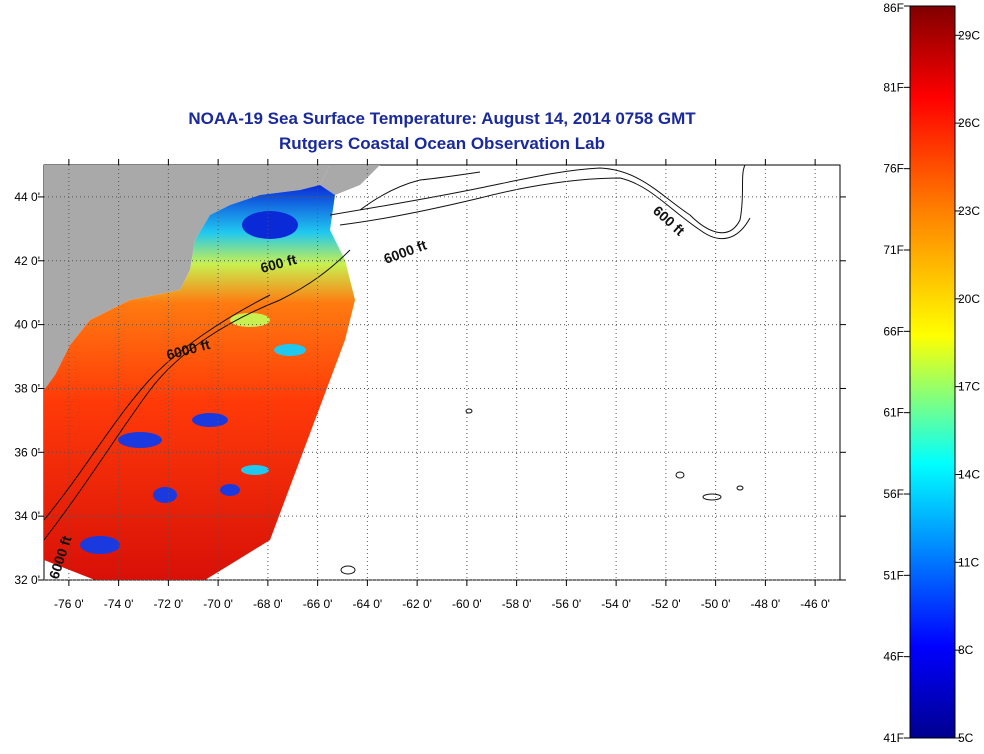  I want to click on lat-tick-label: 40 0', so click(27, 325).